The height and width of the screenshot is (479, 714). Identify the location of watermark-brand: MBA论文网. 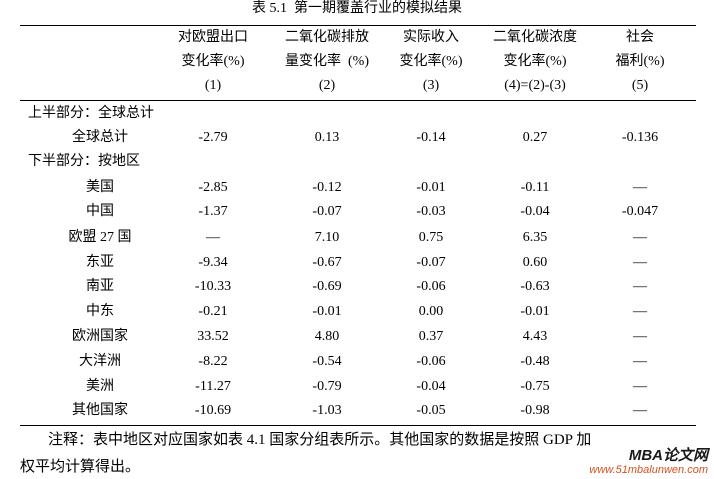
(668, 455).